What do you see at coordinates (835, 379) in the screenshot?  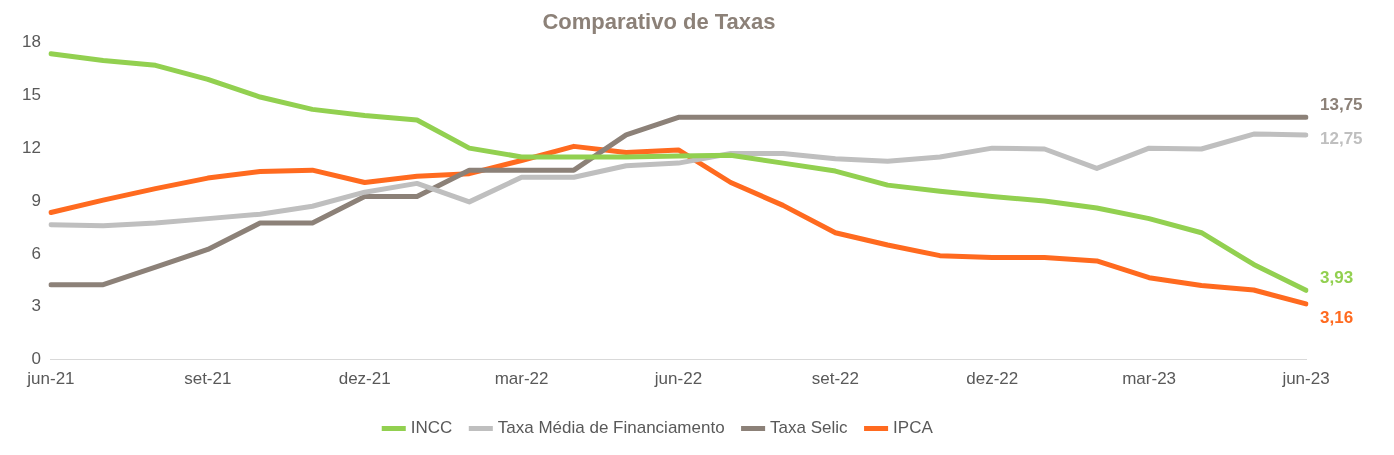 I see `x-tick-label: set-22` at bounding box center [835, 379].